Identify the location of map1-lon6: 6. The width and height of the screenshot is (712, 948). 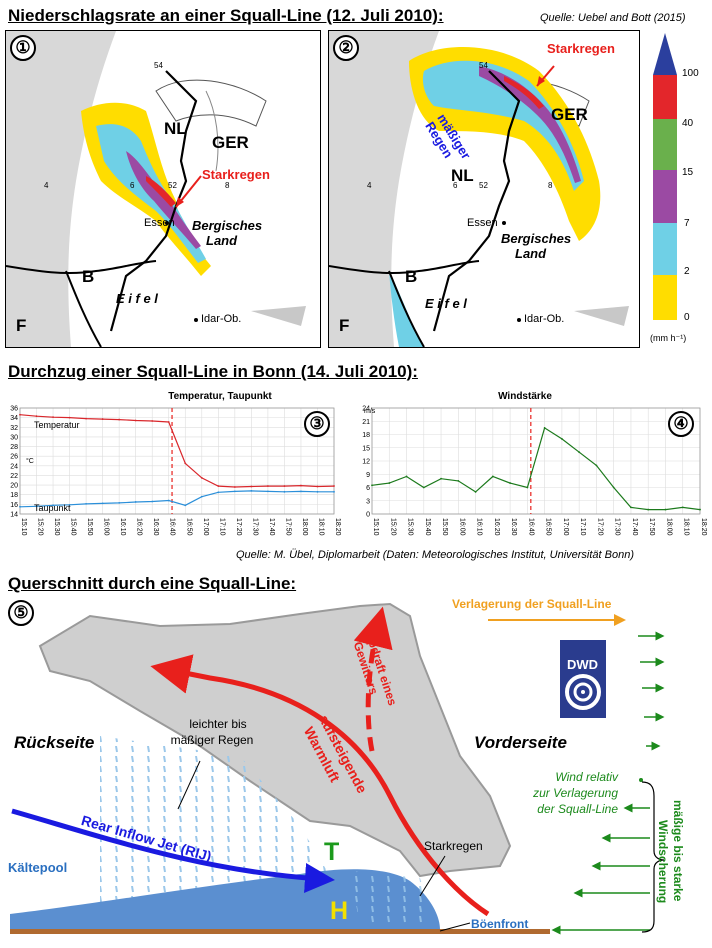
(132, 185).